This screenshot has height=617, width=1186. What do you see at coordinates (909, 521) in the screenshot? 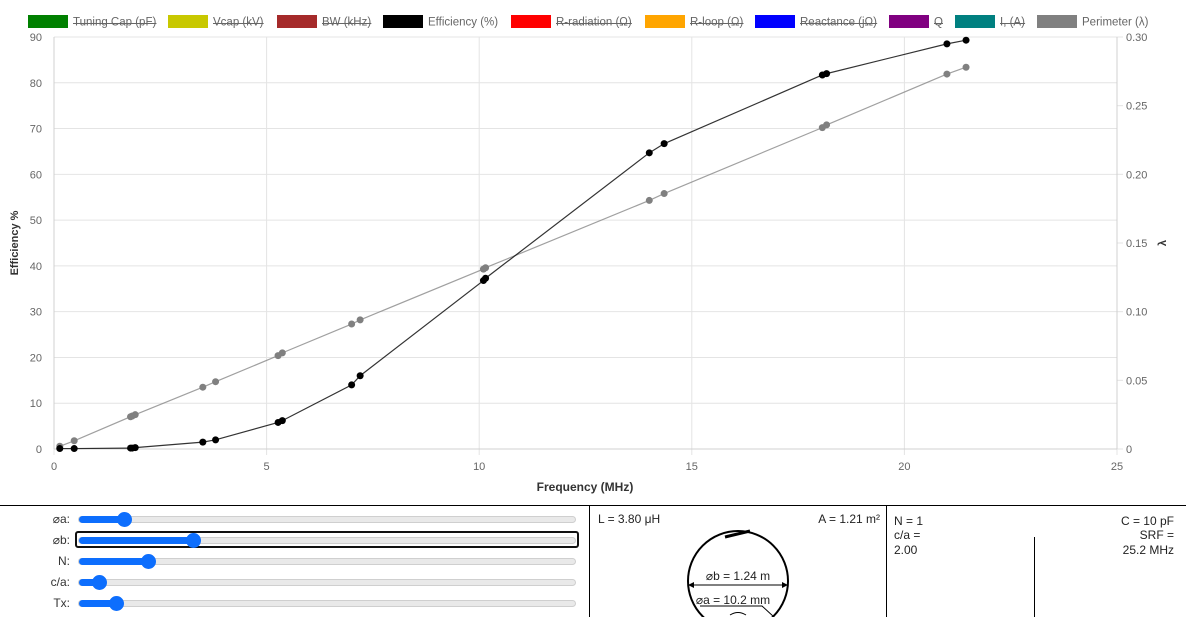
I see `turns-readout: N = 1` at bounding box center [909, 521].